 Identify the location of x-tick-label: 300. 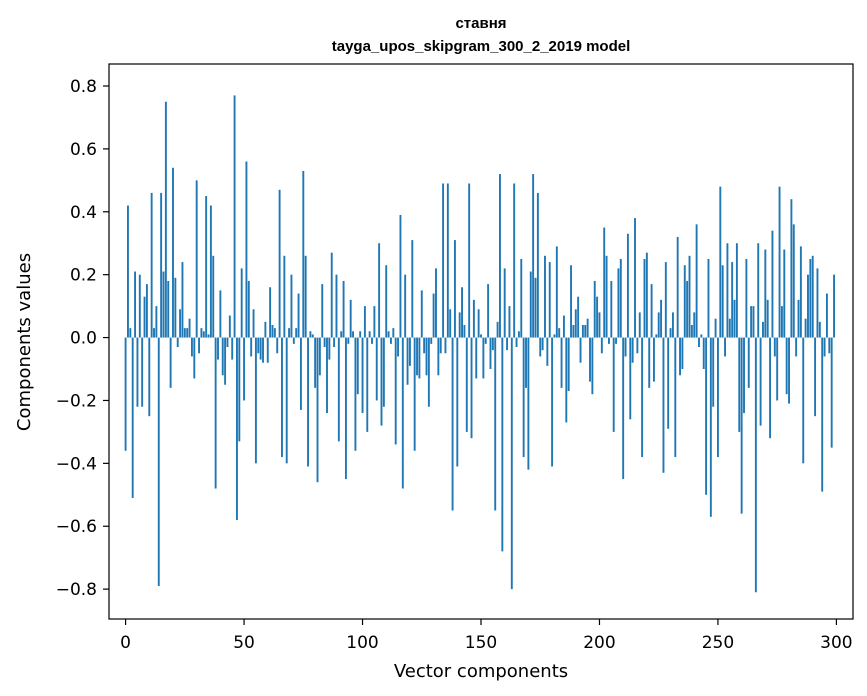
(836, 643).